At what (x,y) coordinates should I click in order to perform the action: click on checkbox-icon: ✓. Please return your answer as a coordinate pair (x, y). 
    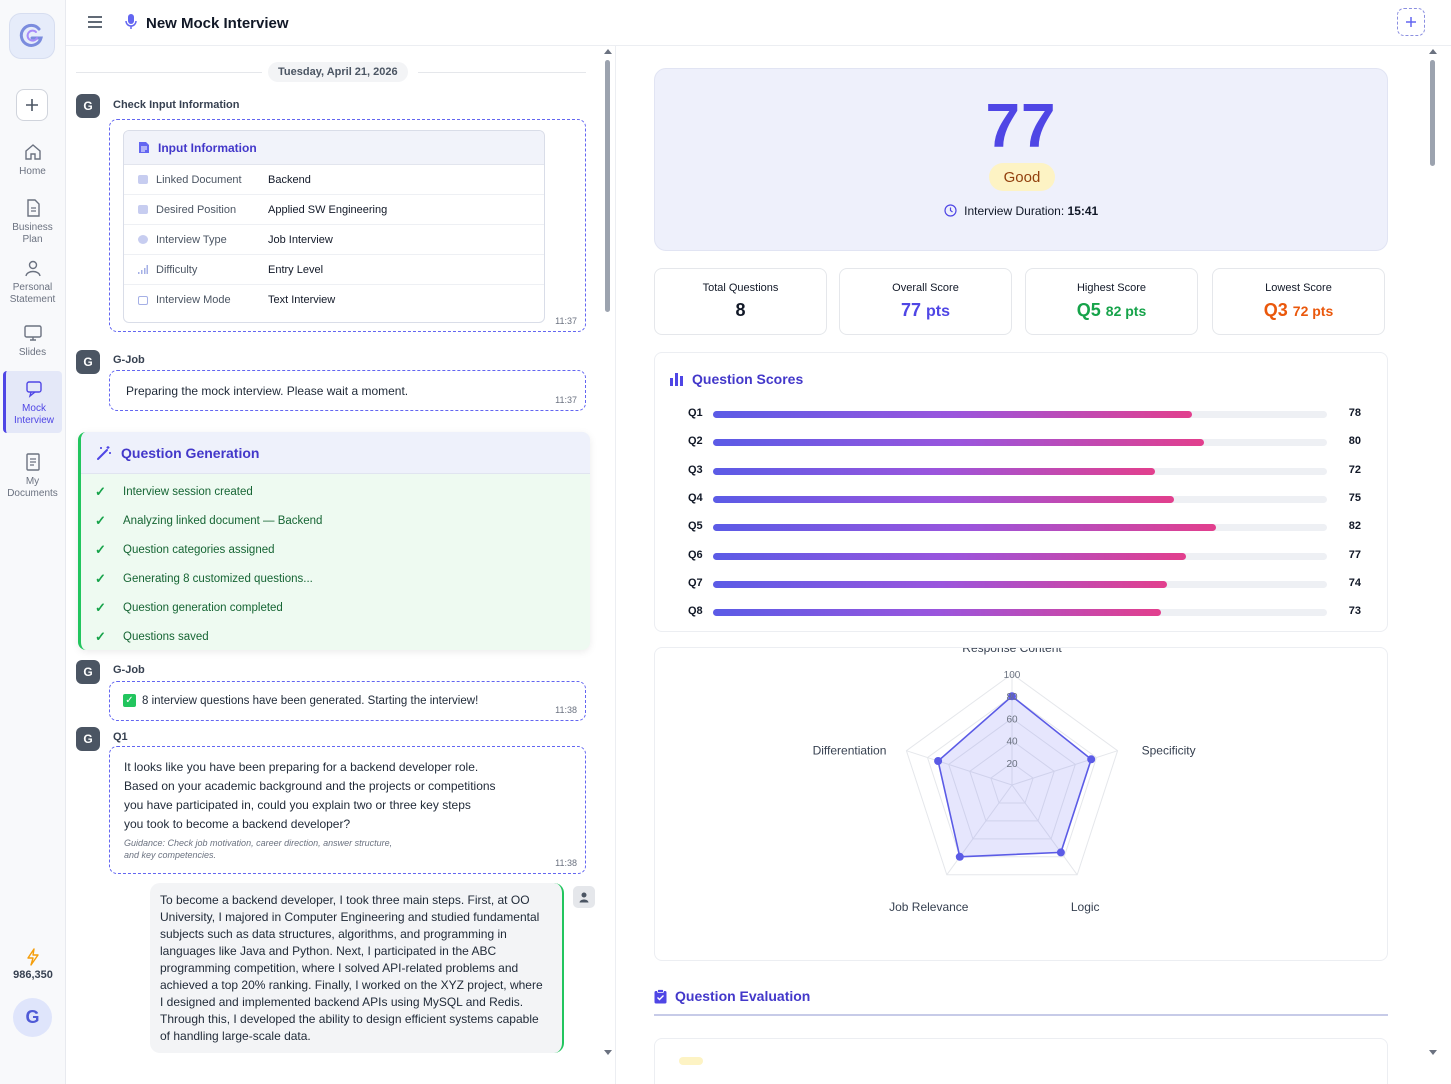
    Looking at the image, I should click on (129, 700).